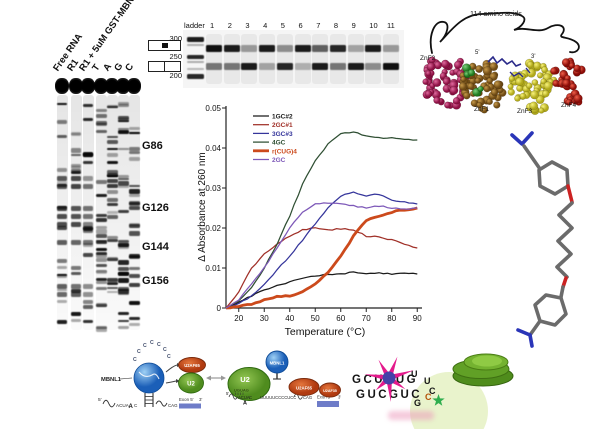  What do you see at coordinates (111, 380) in the screenshot?
I see `mbnl1-pointer-label: MBNL1` at bounding box center [111, 380].